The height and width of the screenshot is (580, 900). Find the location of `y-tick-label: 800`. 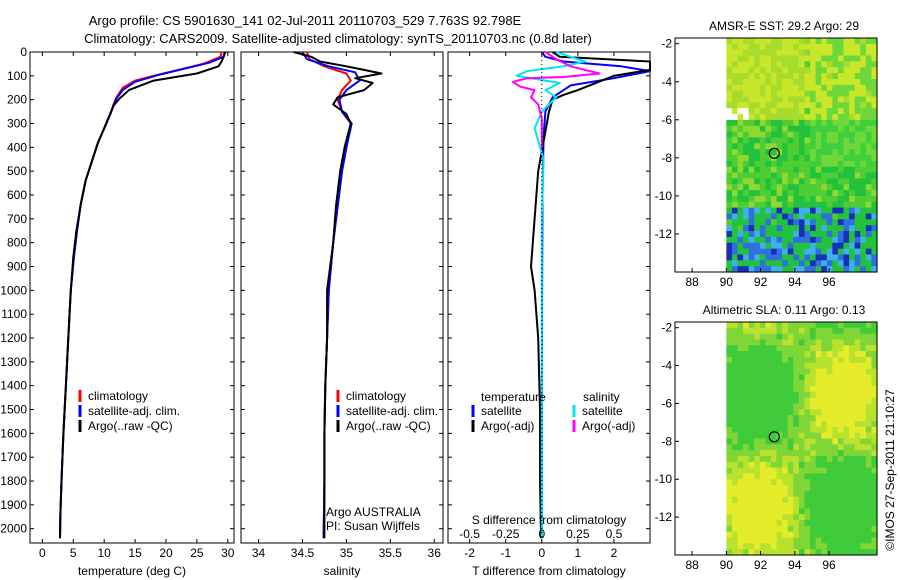

y-tick-label: 800 is located at coordinates (17, 243).